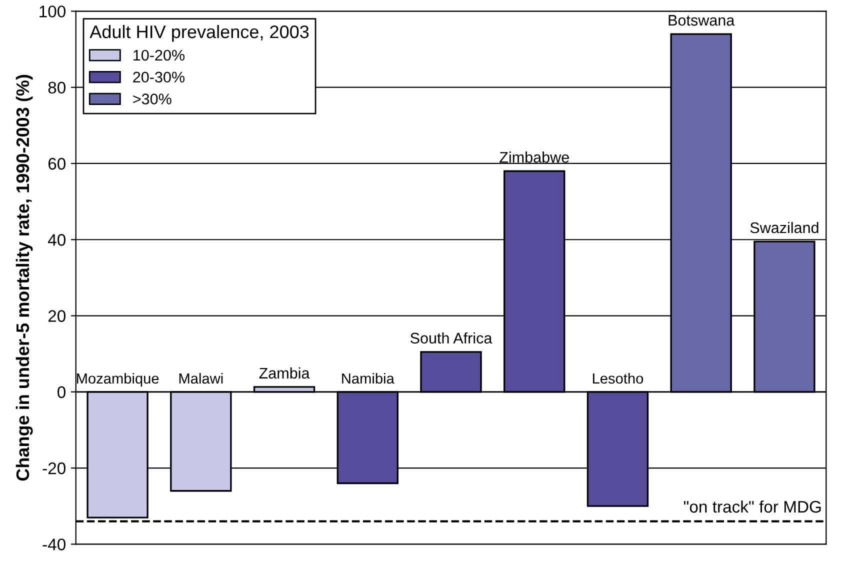  What do you see at coordinates (57, 316) in the screenshot?
I see `y-tick-label: 20` at bounding box center [57, 316].